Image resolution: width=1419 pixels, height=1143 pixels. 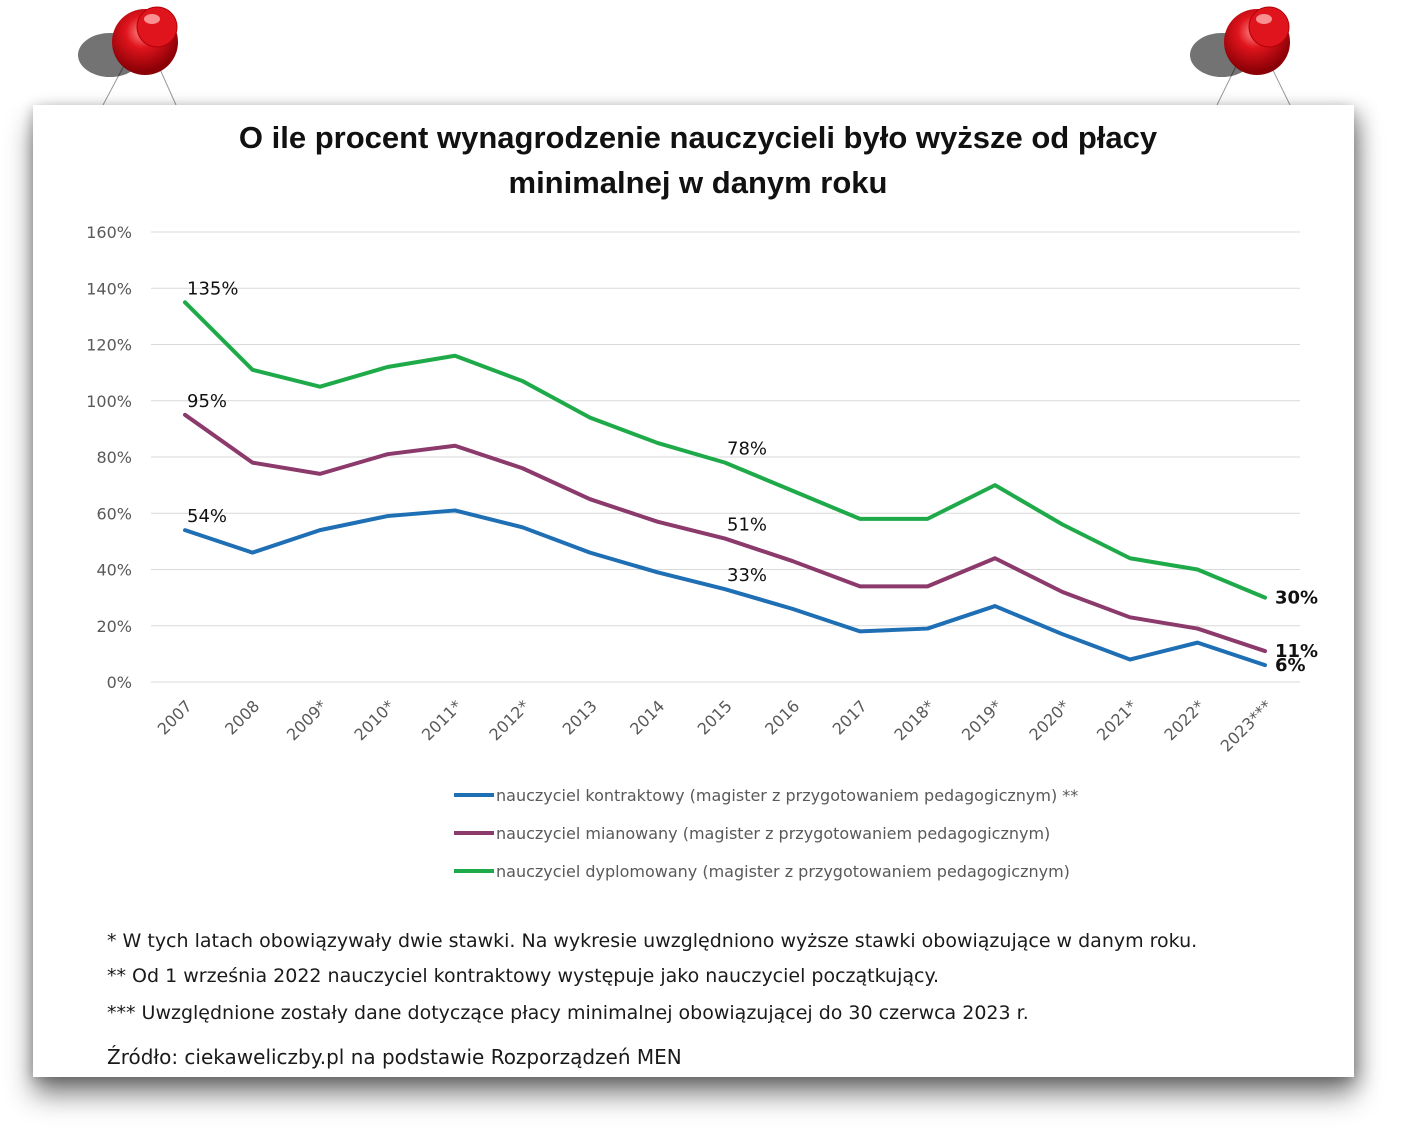 What do you see at coordinates (1184, 720) in the screenshot?
I see `x-tick-label: 2022*` at bounding box center [1184, 720].